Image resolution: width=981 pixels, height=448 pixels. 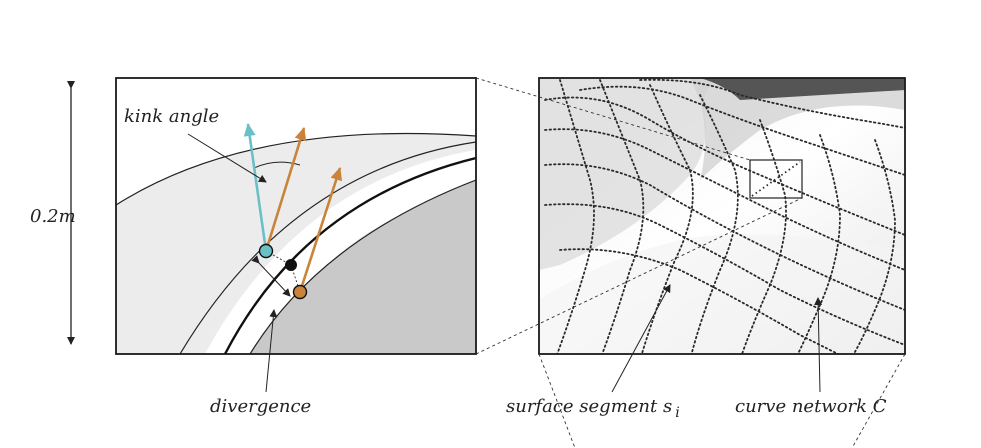 I want to click on scale-bar: 0.2m, so click(x=53, y=213).